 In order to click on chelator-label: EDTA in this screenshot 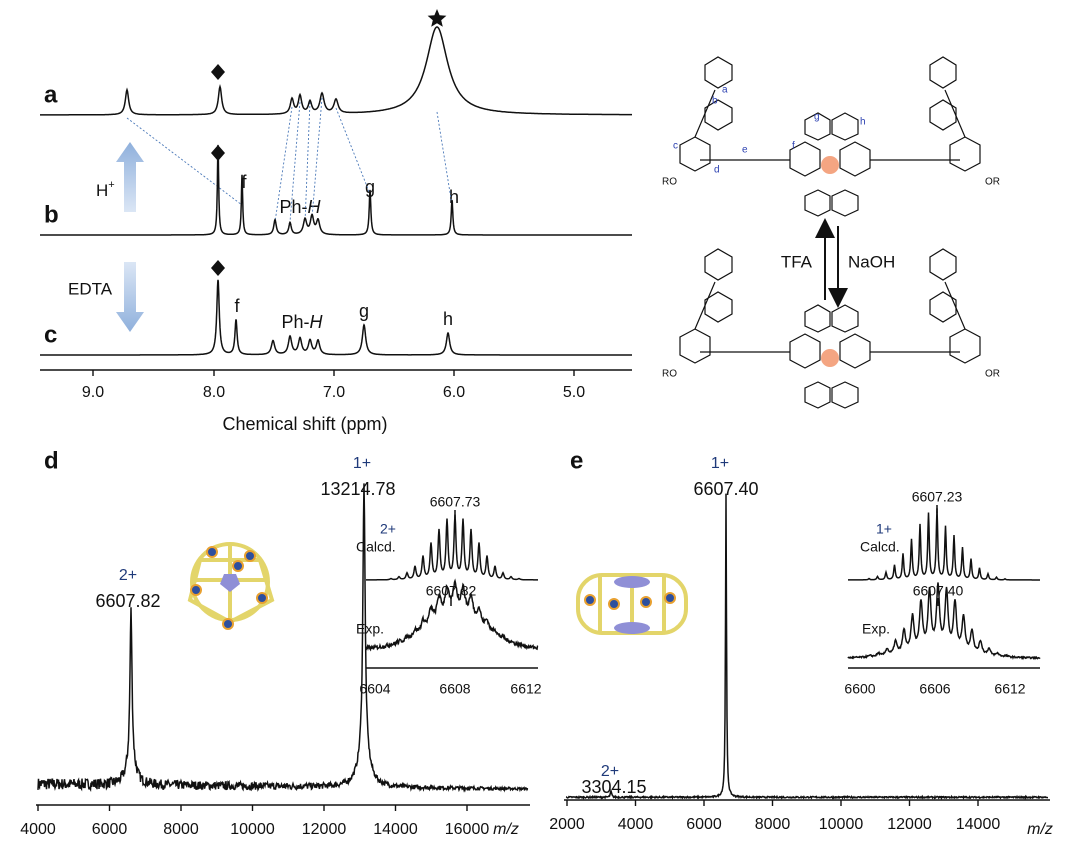, I will do `click(90, 288)`.